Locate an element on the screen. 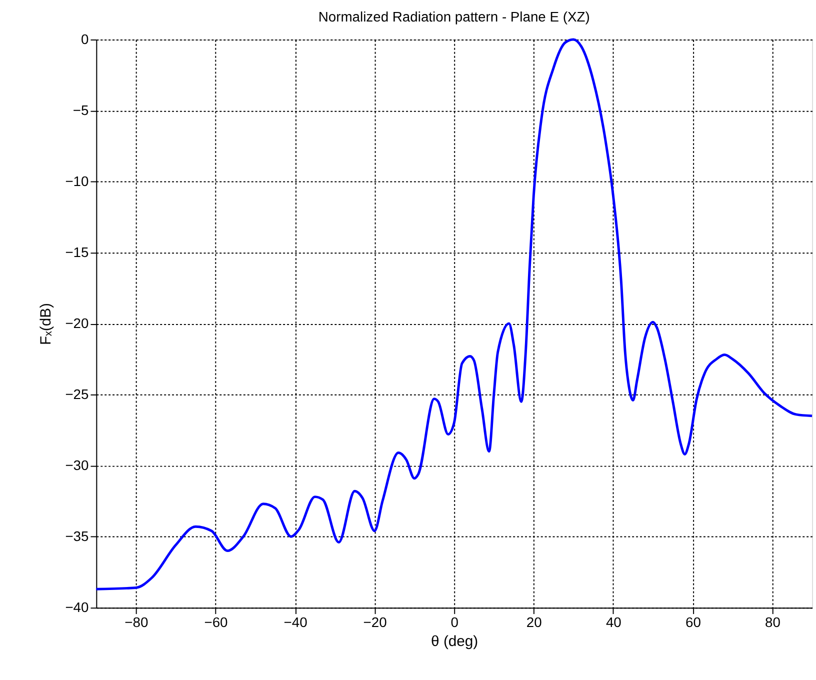 Image resolution: width=816 pixels, height=680 pixels. y-tick-label: −30 is located at coordinates (77, 465).